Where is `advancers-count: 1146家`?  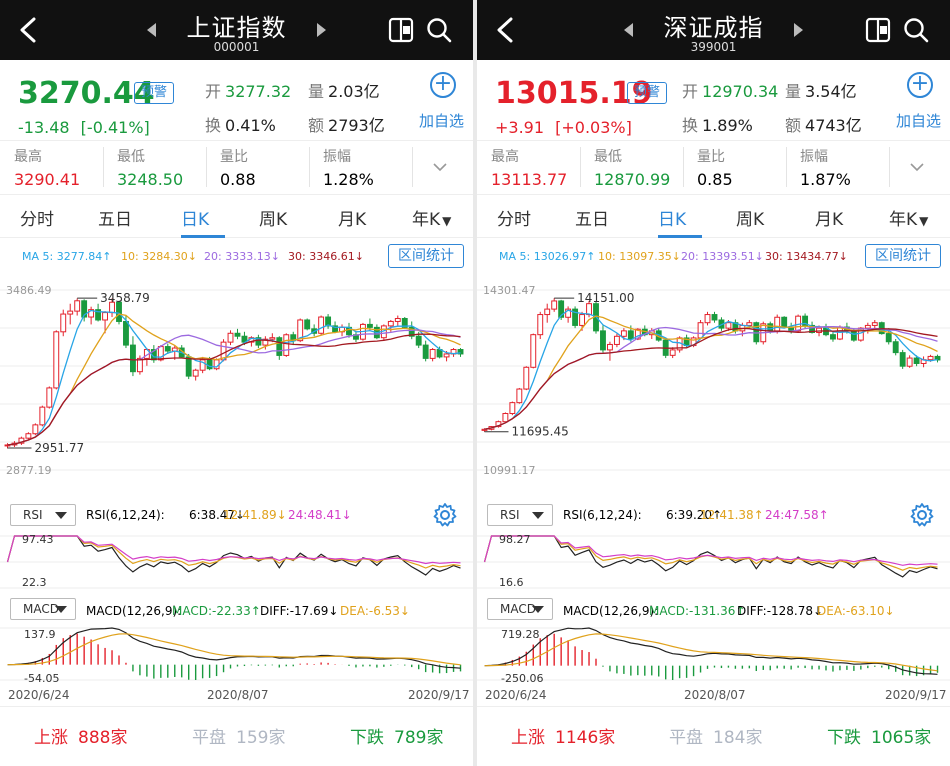
advancers-count: 1146家 is located at coordinates (585, 738).